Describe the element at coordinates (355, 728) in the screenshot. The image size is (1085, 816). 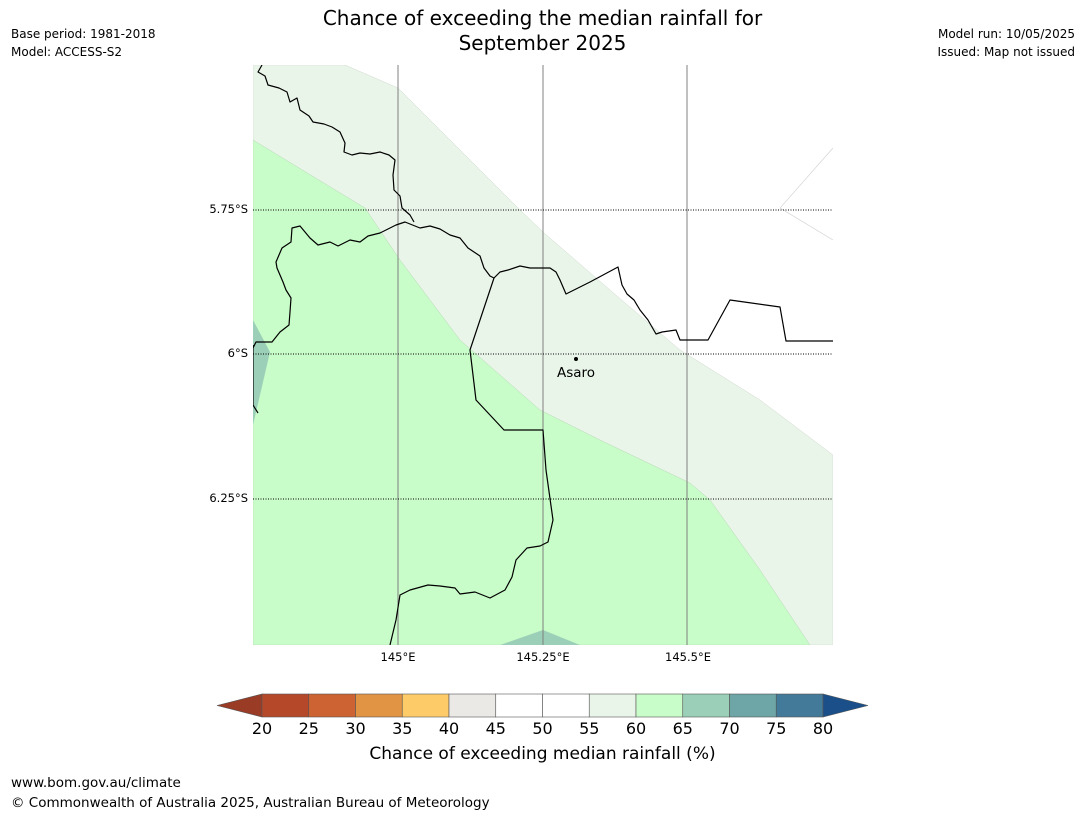
I see `colorbar-tick-label: 30` at that location.